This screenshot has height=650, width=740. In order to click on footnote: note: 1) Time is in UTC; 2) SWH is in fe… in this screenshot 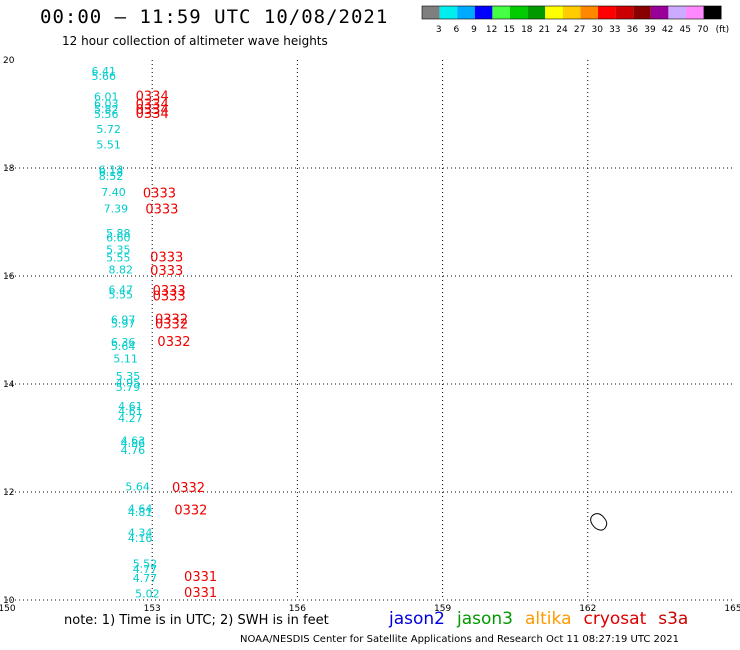, I will do `click(196, 620)`.